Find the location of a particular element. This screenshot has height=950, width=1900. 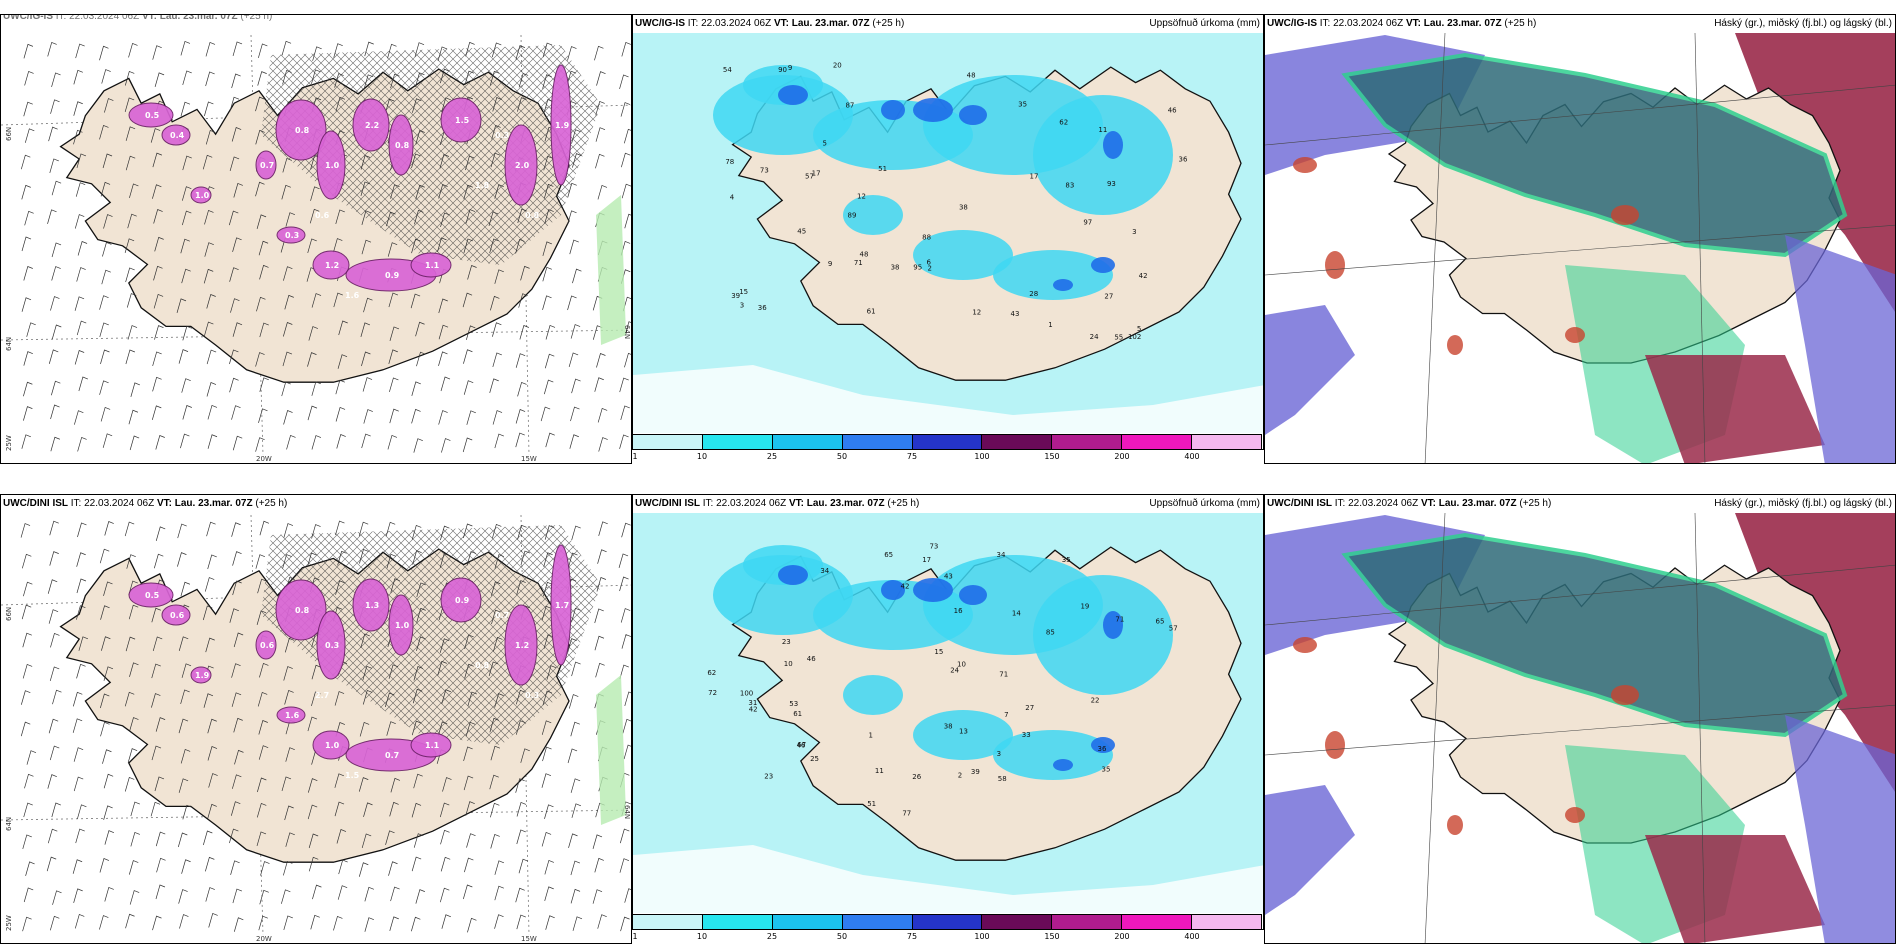

colorbar-tick: 50 is located at coordinates (842, 936).